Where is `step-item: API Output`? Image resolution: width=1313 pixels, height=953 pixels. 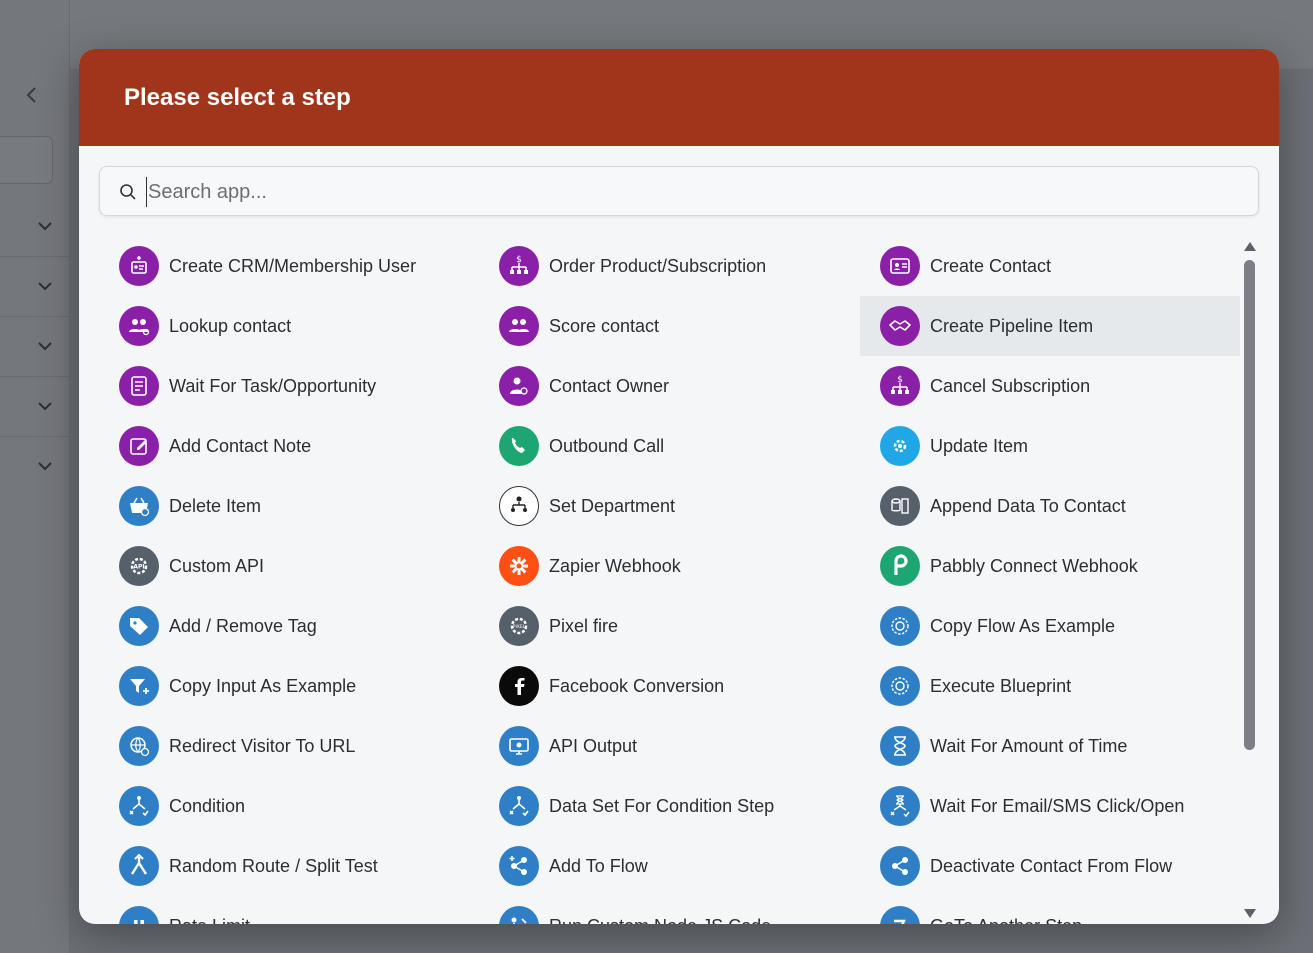 step-item: API Output is located at coordinates (669, 746).